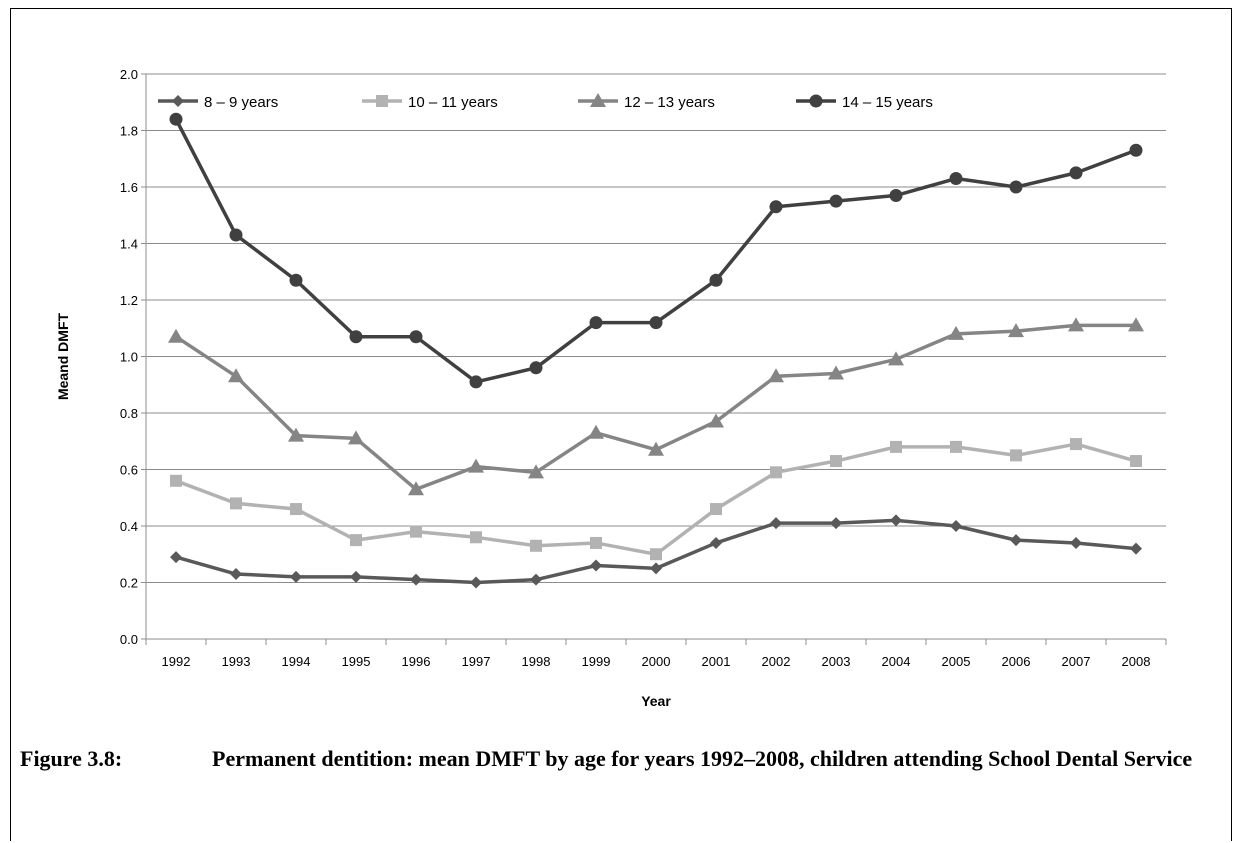 This screenshot has height=843, width=1234. Describe the element at coordinates (178, 101) in the screenshot. I see `legend-swatch-marker` at that location.